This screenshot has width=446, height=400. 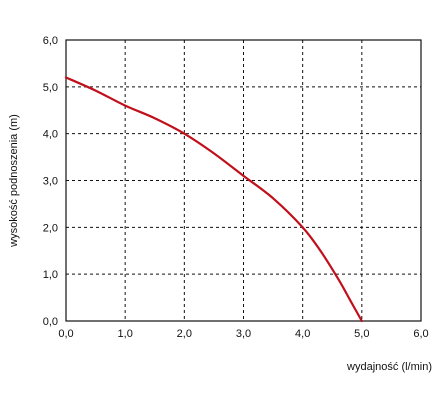 I want to click on x-axis-title: wydajność (l/min), so click(x=389, y=367).